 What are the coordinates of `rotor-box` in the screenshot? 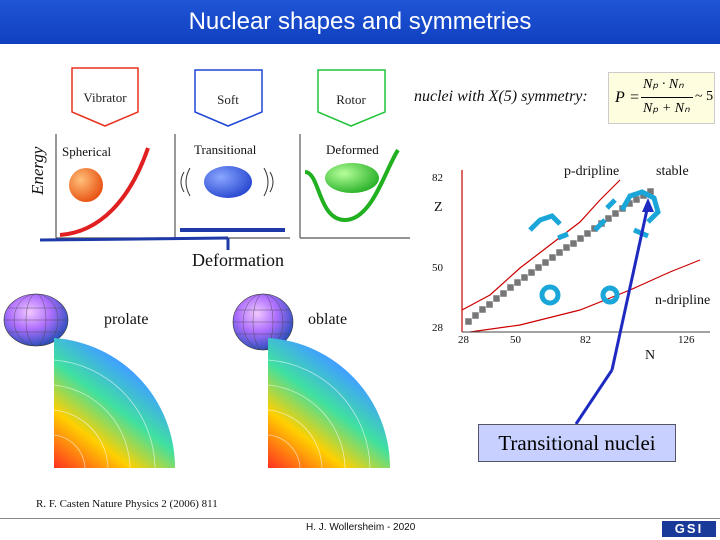 It's located at (351, 98).